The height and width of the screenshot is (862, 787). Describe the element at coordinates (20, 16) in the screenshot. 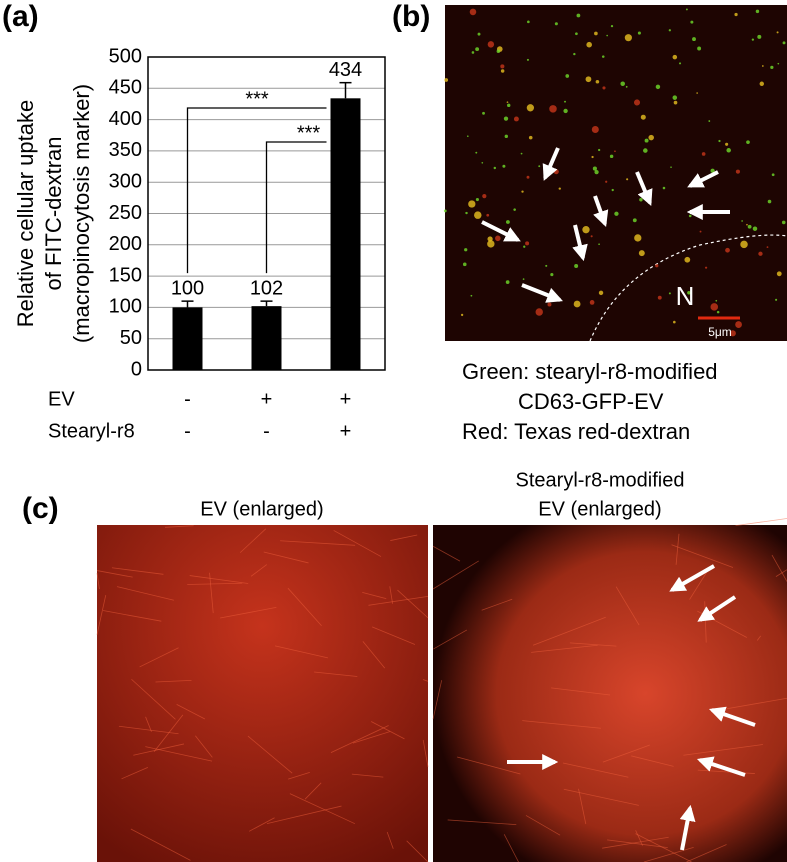

I see `panel-label: (a)` at that location.